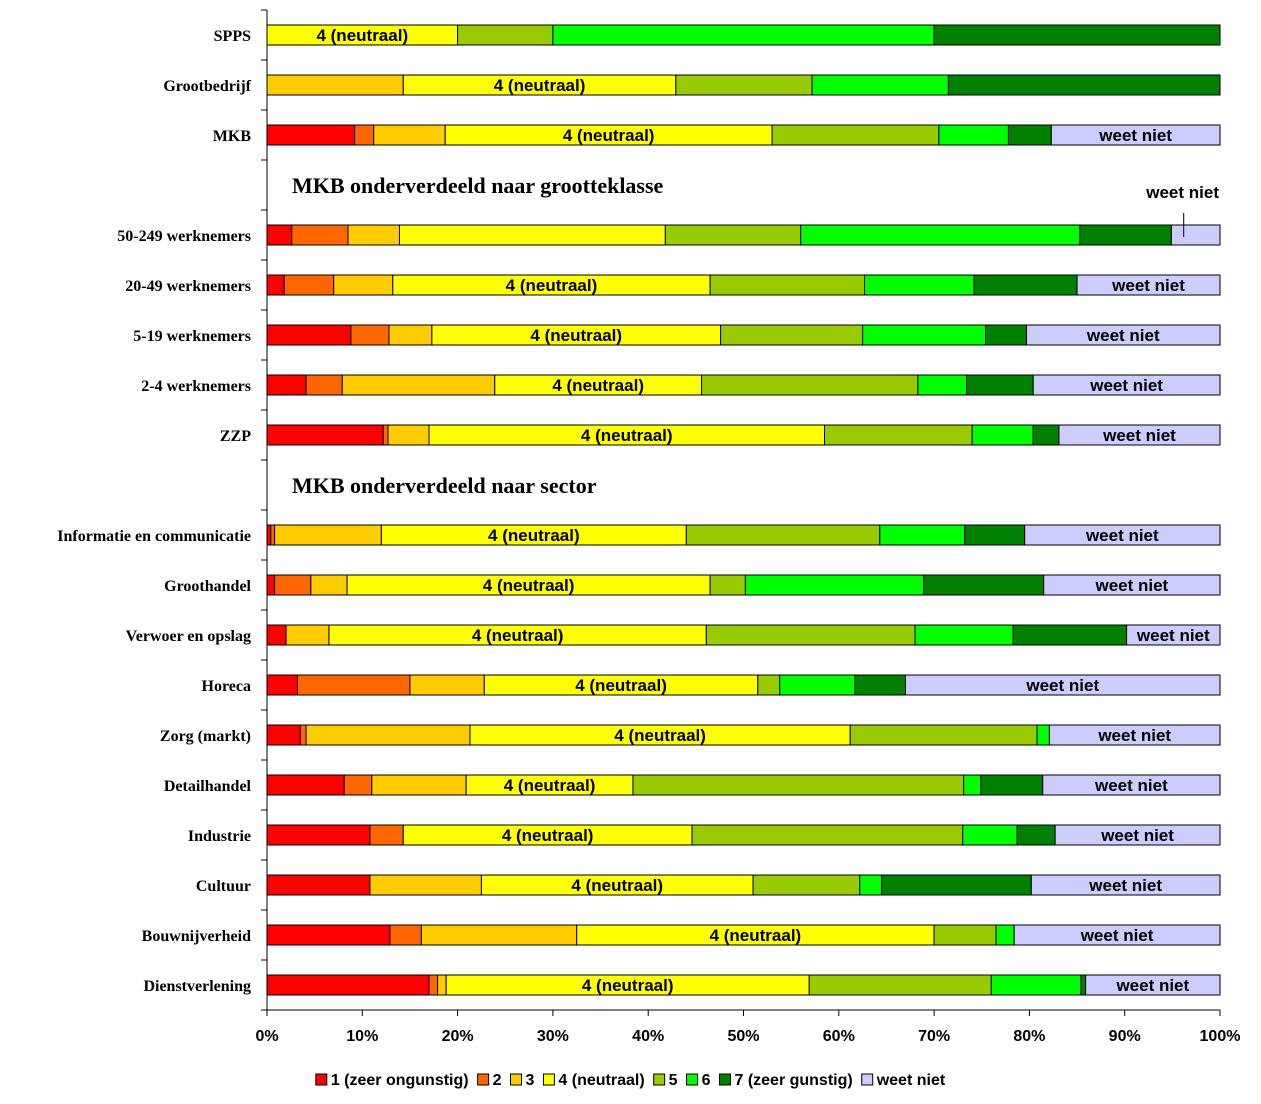 The width and height of the screenshot is (1261, 1104). I want to click on category-label: Verwoer en opslag, so click(188, 636).